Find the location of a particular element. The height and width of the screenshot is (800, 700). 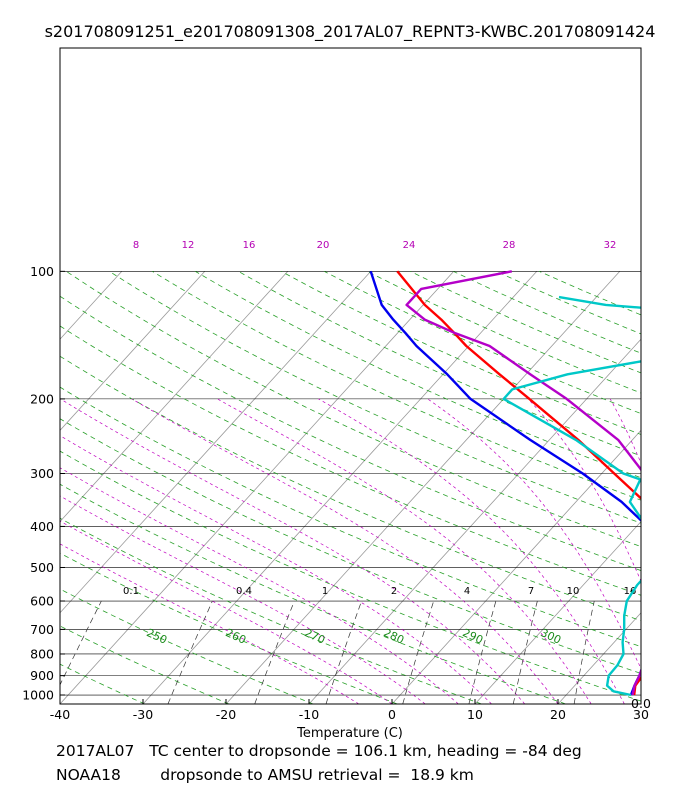

x-tick-label: 20 is located at coordinates (558, 714).